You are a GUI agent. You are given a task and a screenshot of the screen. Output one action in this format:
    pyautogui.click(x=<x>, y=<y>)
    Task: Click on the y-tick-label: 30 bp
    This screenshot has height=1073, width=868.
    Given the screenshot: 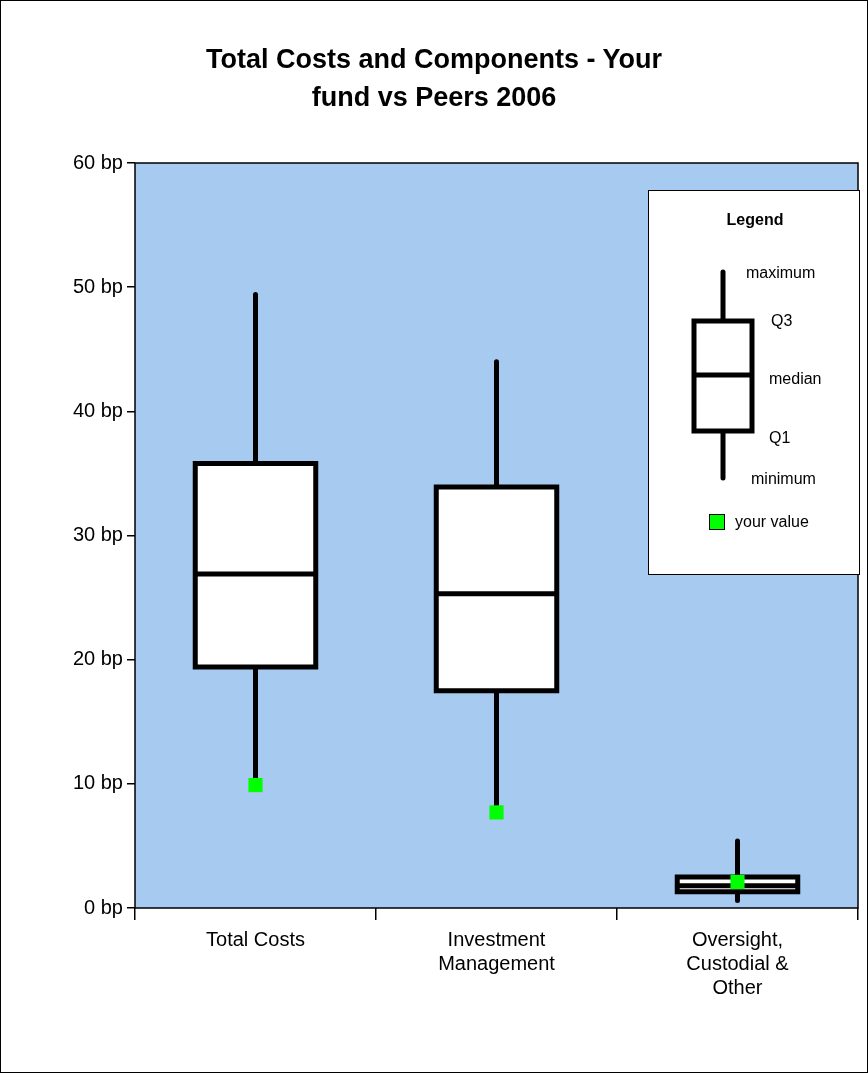 What is the action you would take?
    pyautogui.click(x=97, y=534)
    